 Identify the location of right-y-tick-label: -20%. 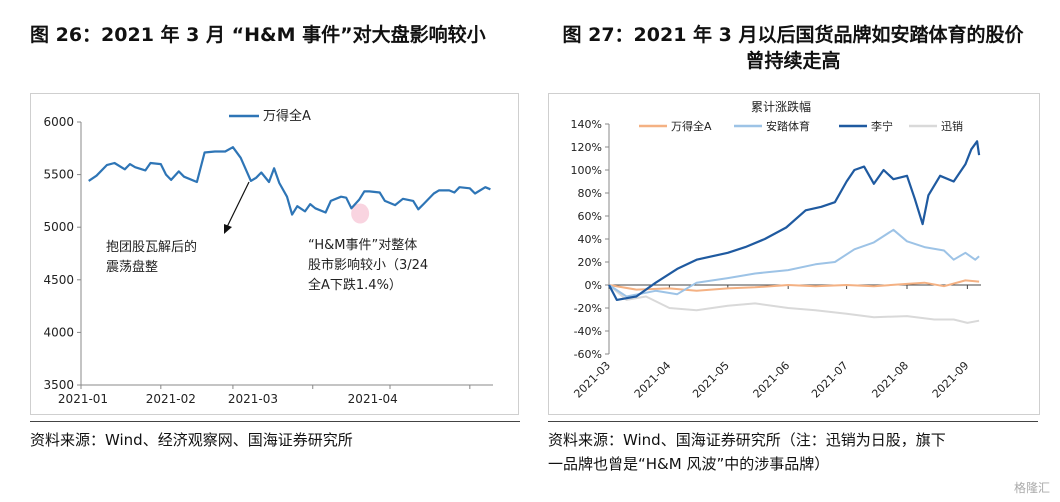
(588, 308).